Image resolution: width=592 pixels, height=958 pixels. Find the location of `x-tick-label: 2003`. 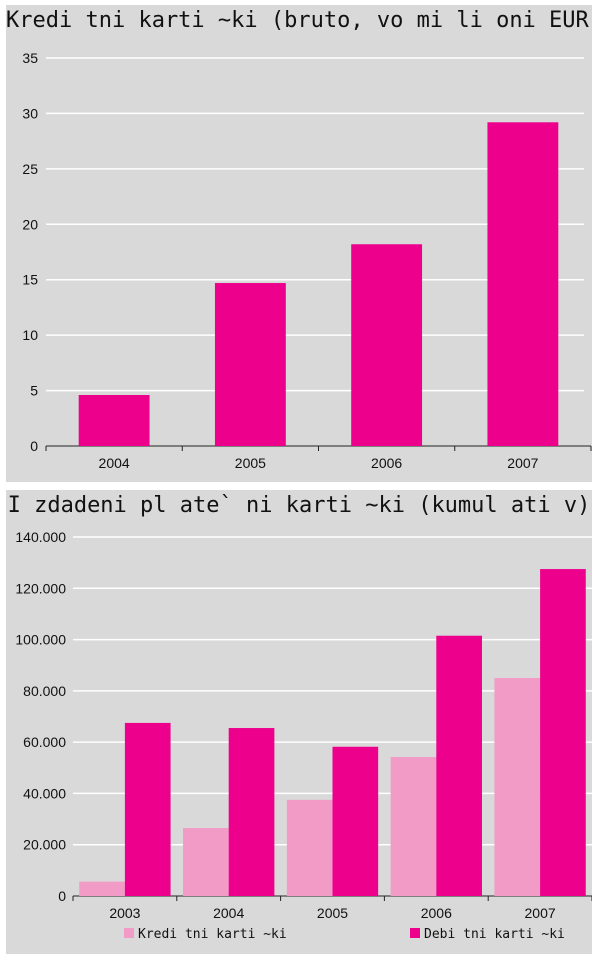

x-tick-label: 2003 is located at coordinates (124, 913).